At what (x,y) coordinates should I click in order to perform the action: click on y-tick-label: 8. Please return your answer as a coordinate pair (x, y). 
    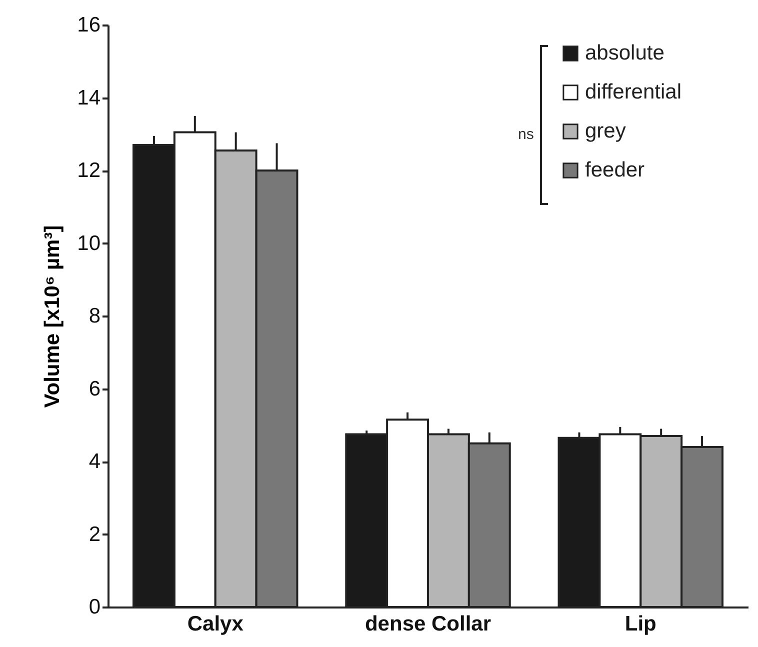
    Looking at the image, I should click on (94, 316).